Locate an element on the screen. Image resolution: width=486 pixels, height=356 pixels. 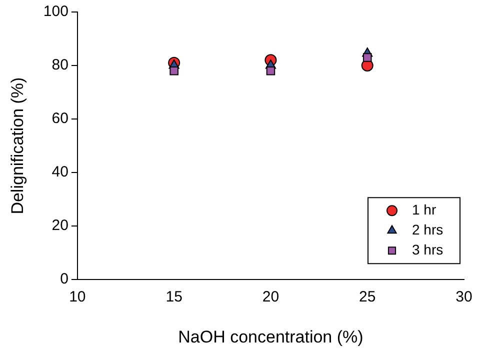
y-tick-label: 20 is located at coordinates (60, 225).